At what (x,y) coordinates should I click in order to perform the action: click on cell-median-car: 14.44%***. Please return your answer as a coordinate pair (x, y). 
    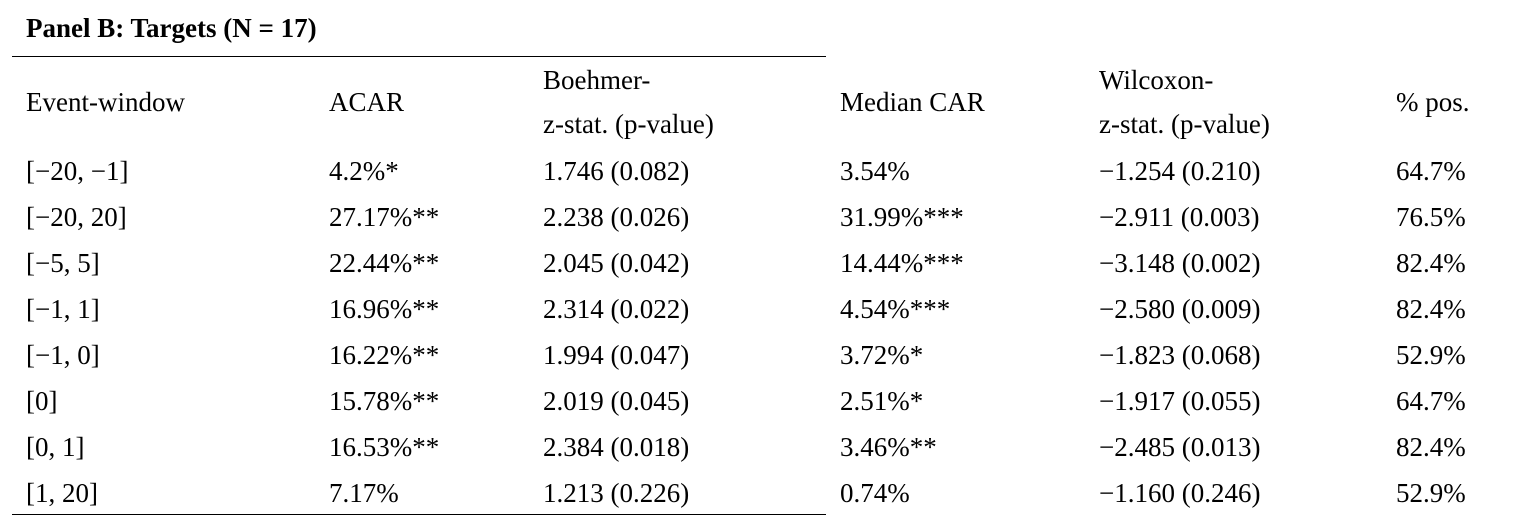
    Looking at the image, I should click on (902, 263).